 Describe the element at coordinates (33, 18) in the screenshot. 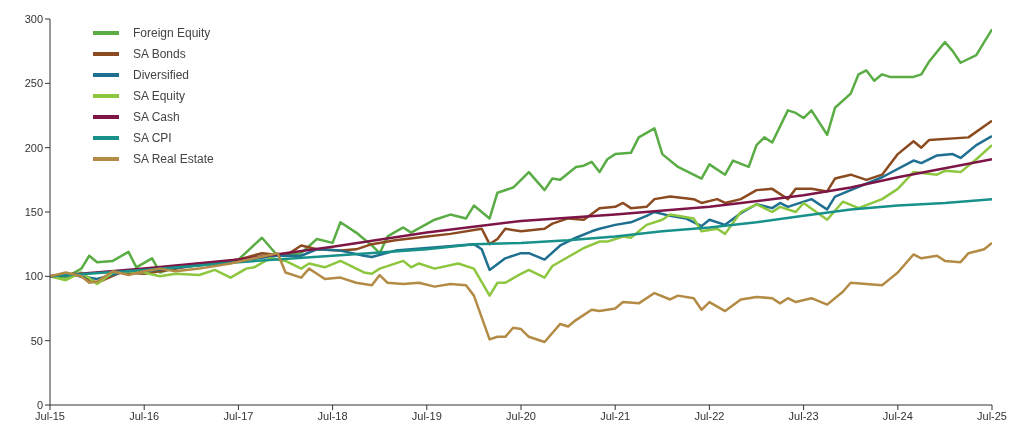

I see `y-tick-label: 300` at that location.